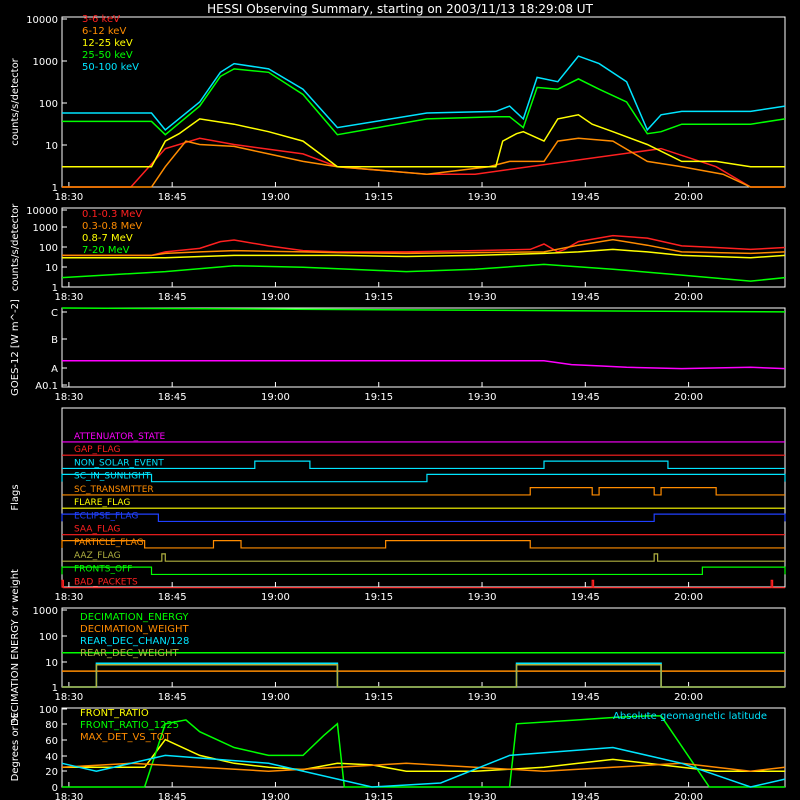 The height and width of the screenshot is (800, 800). I want to click on legend-entry: 0.1-0.3 MeV, so click(112, 214).